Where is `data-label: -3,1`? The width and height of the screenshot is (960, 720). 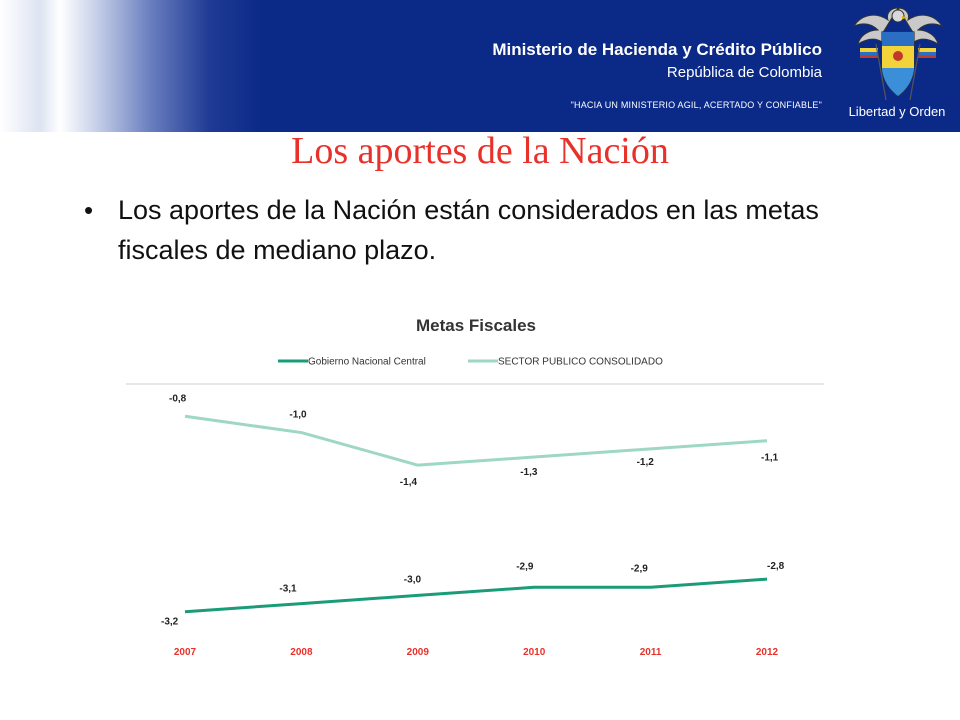
data-label: -3,1 is located at coordinates (288, 589).